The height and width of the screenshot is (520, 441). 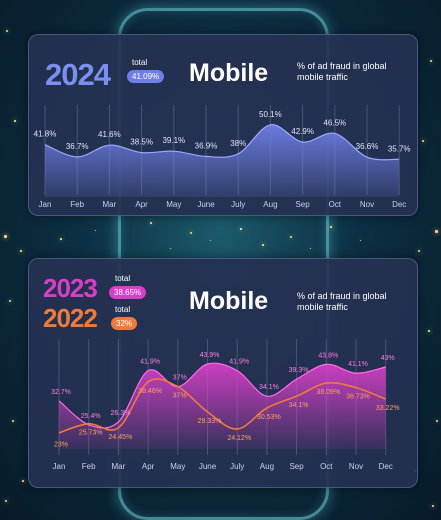 What do you see at coordinates (120, 413) in the screenshot?
I see `data-label-2023-mar: 26.3%` at bounding box center [120, 413].